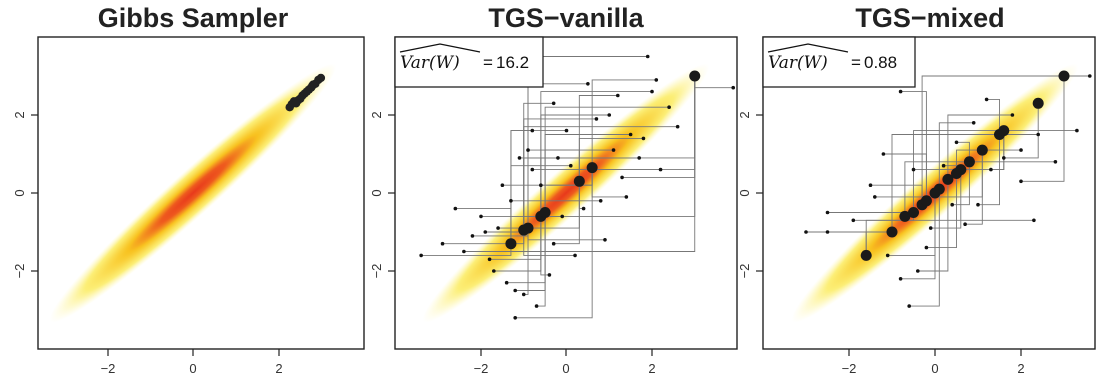 Image resolution: width=1097 pixels, height=376 pixels. I want to click on annotation-label: Var(W), so click(798, 63).